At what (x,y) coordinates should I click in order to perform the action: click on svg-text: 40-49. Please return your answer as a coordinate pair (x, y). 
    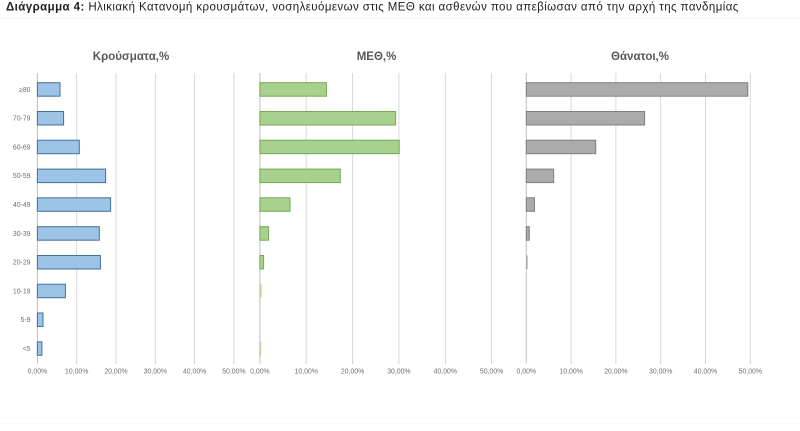
    Looking at the image, I should click on (22, 205).